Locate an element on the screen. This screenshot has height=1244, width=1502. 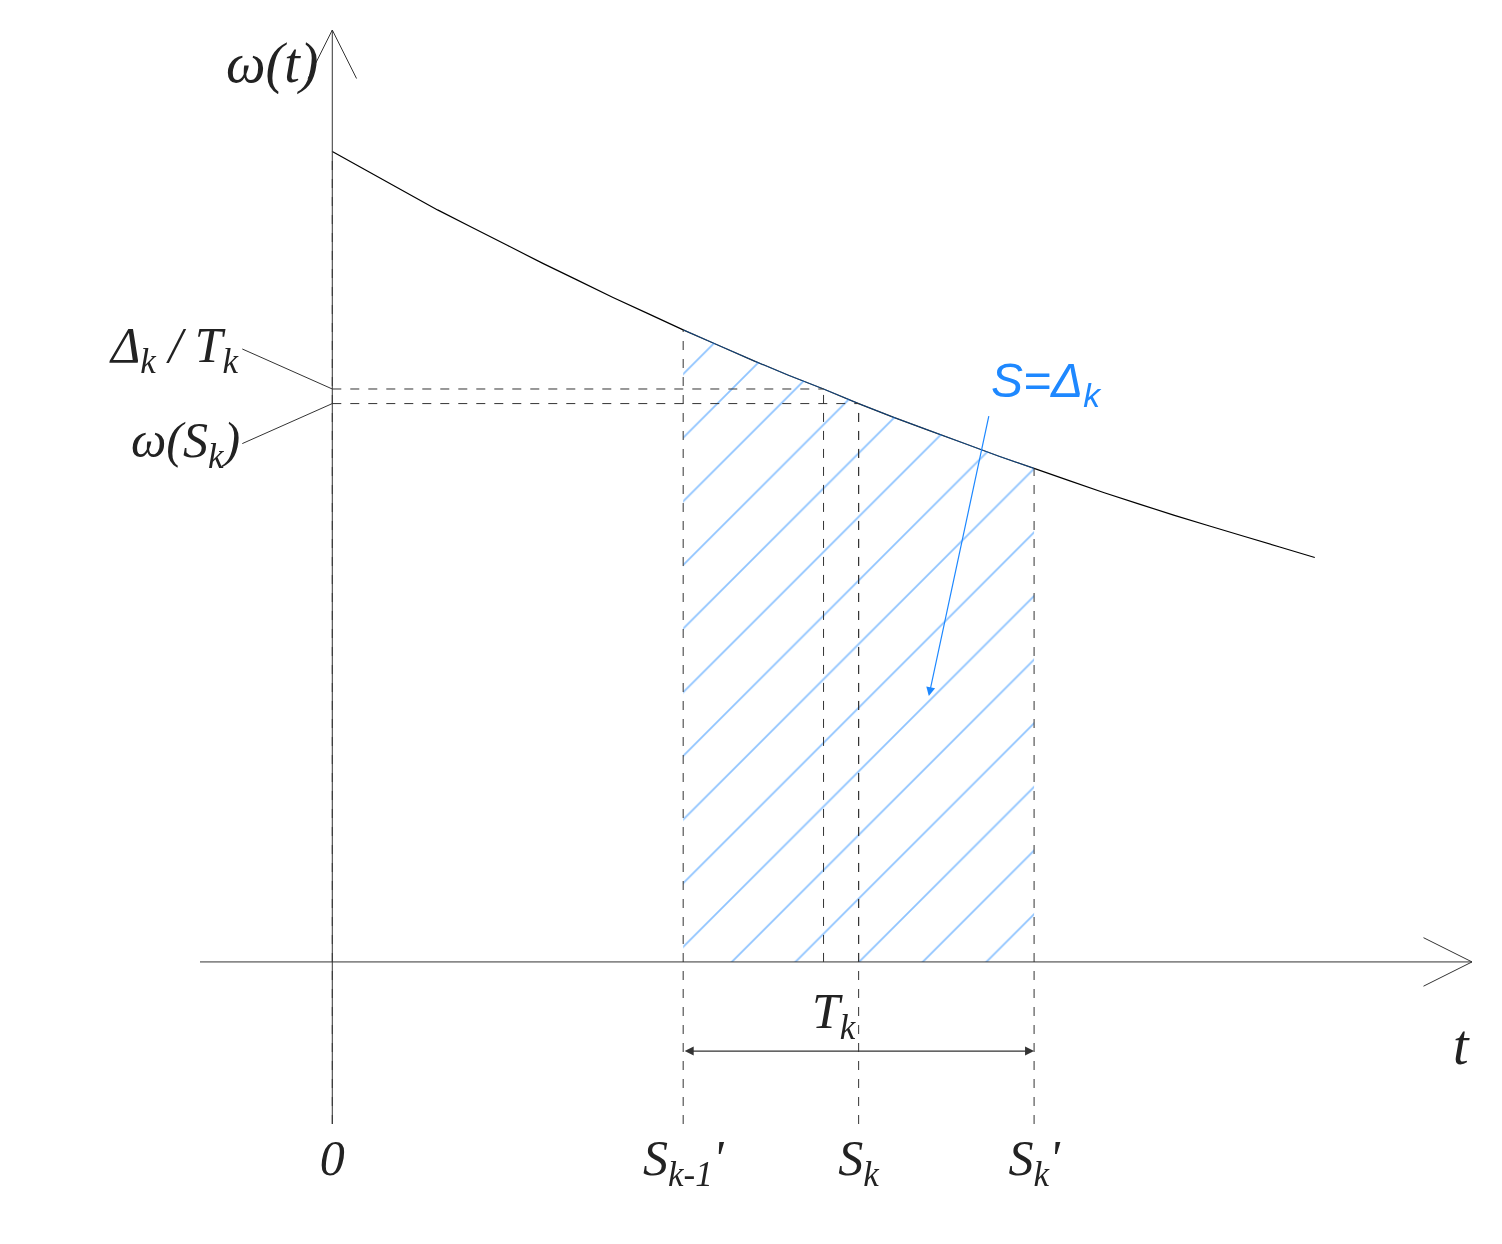
x-tick-label: 0 is located at coordinates (332, 1158).